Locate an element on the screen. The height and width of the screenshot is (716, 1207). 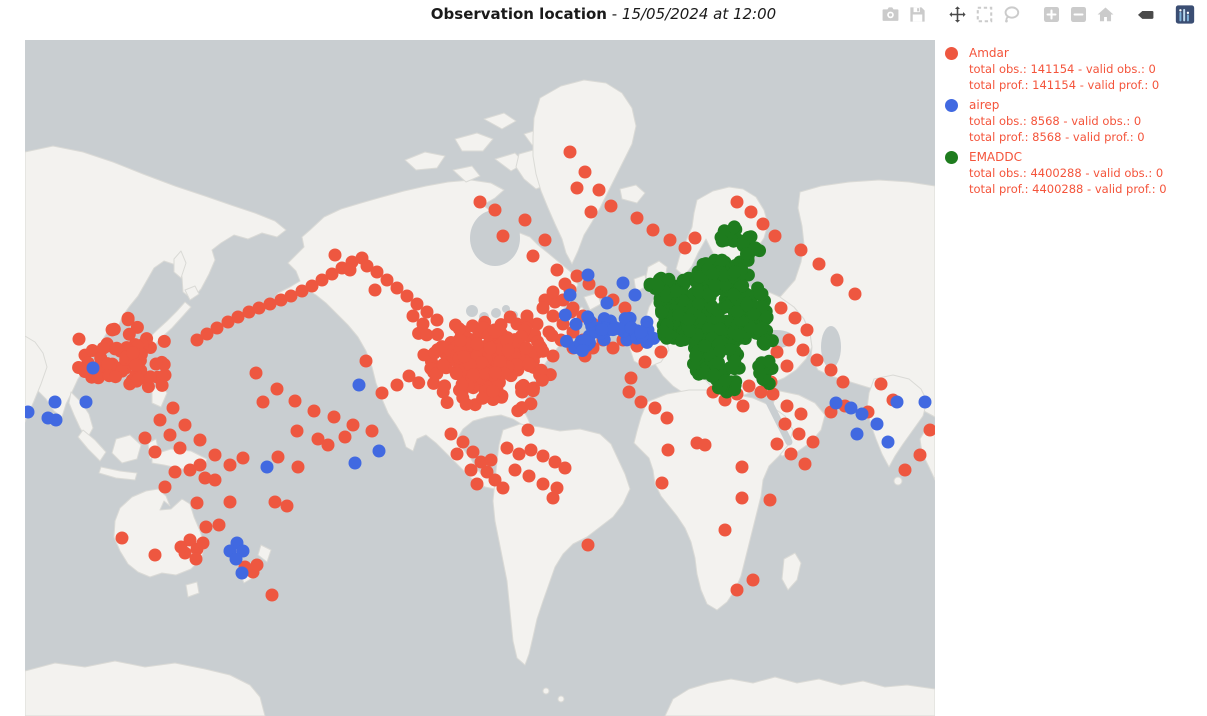
legend-prof-line: total prof.: 4400288 - valid prof.: 0 is located at coordinates (1068, 189).